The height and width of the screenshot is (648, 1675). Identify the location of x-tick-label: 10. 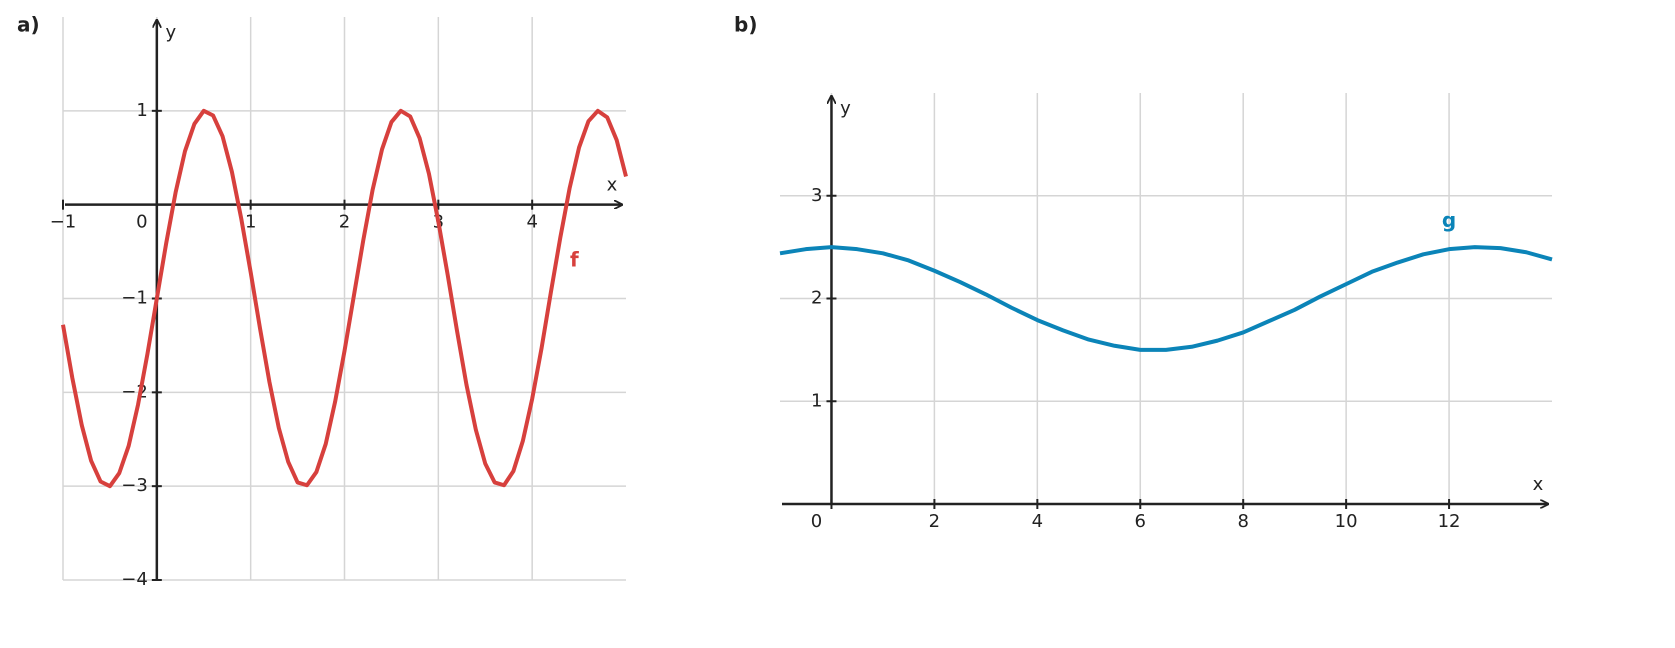
(1346, 521).